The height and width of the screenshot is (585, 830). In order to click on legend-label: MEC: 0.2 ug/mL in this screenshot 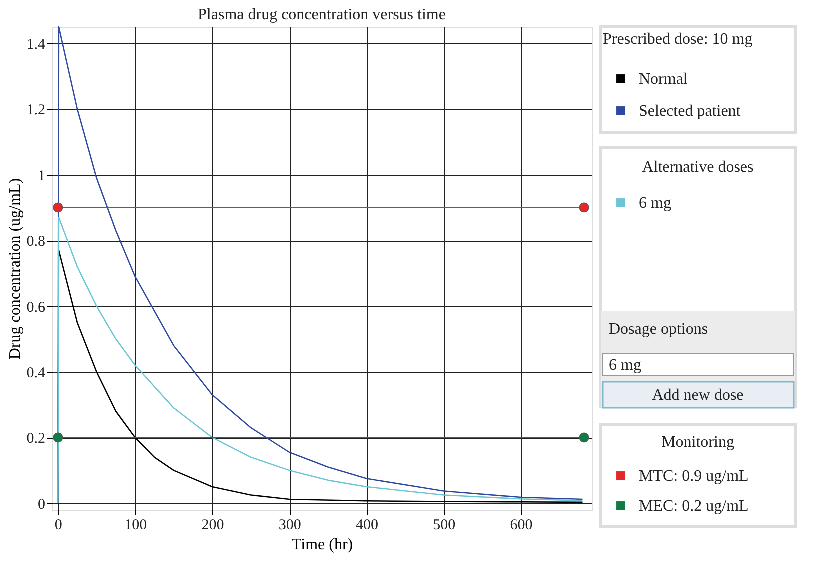, I will do `click(694, 506)`.